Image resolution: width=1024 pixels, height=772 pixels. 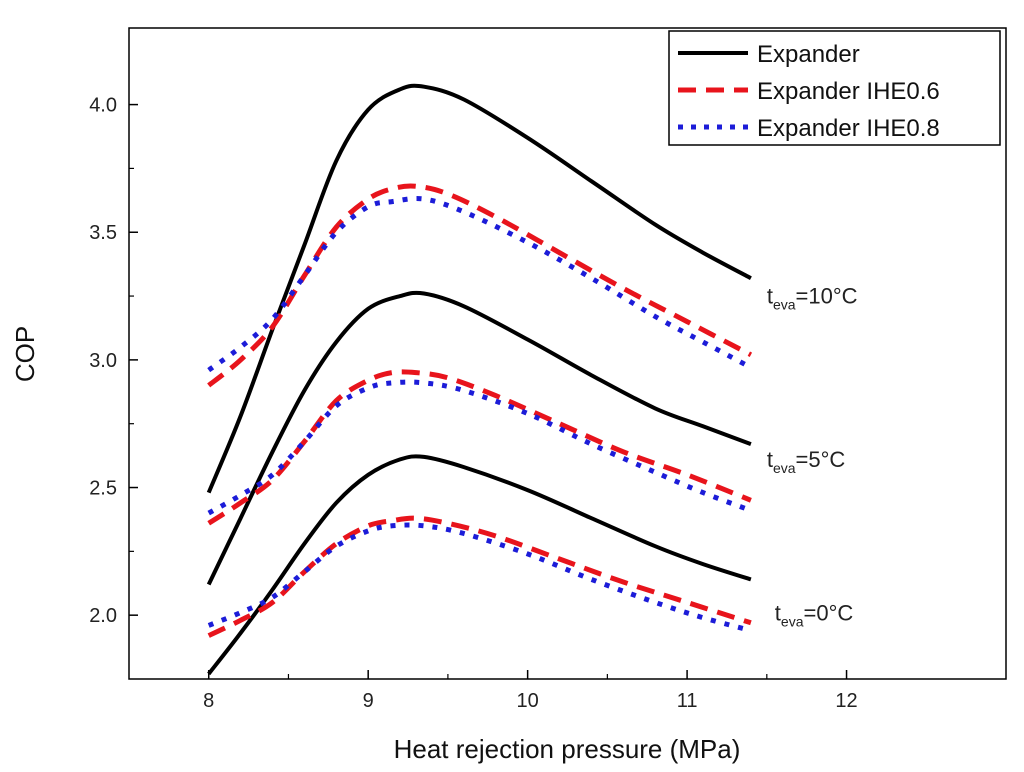 I want to click on y-axis-title: COP, so click(x=25, y=354).